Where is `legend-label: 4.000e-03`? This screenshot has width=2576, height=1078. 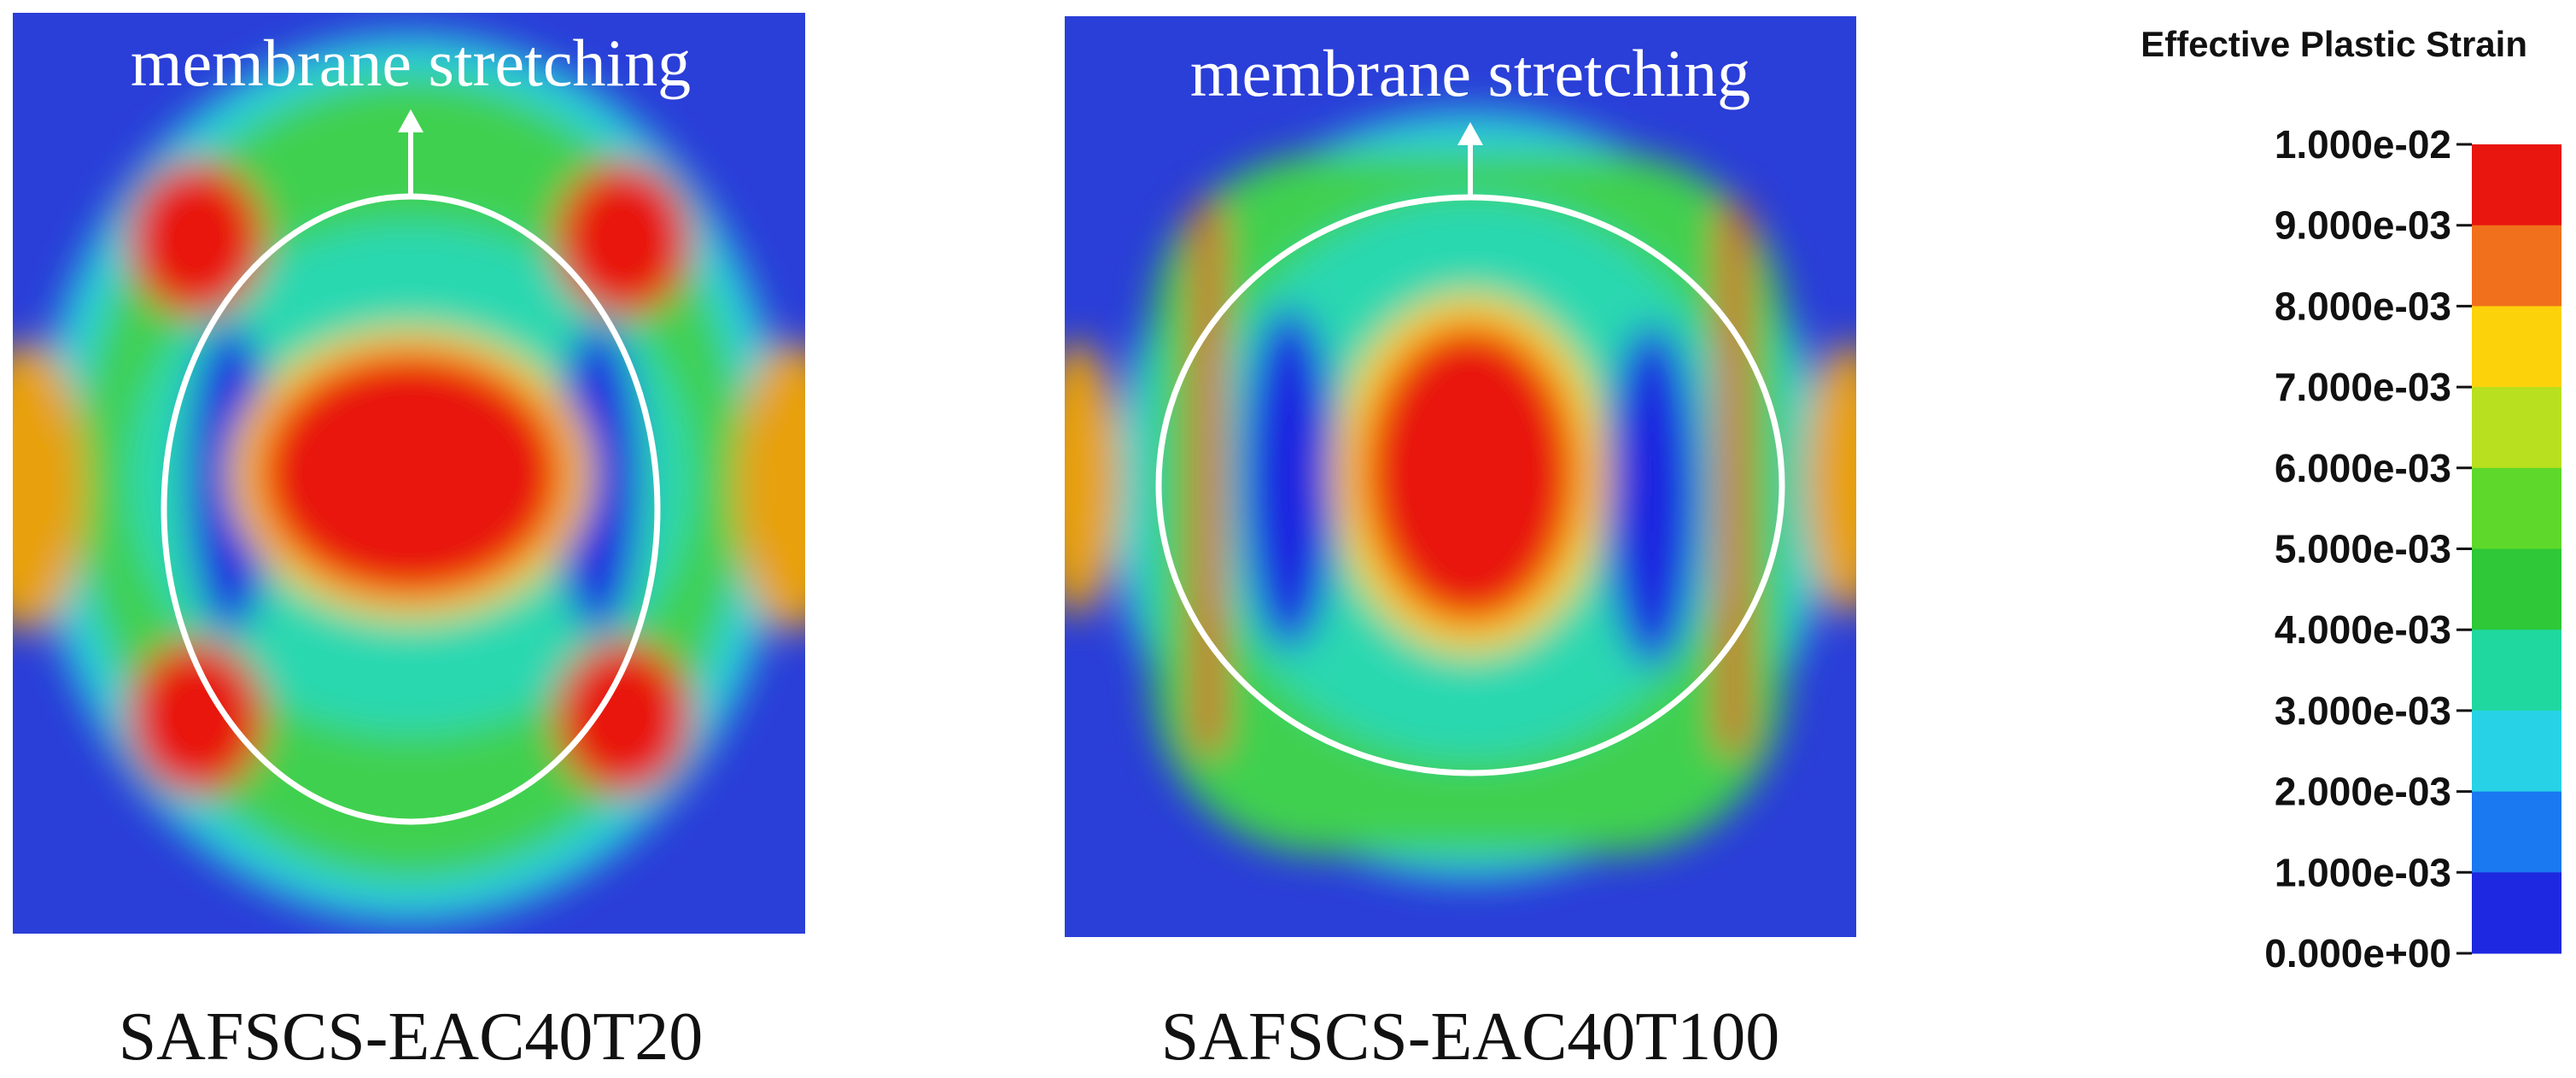 legend-label: 4.000e-03 is located at coordinates (2363, 629).